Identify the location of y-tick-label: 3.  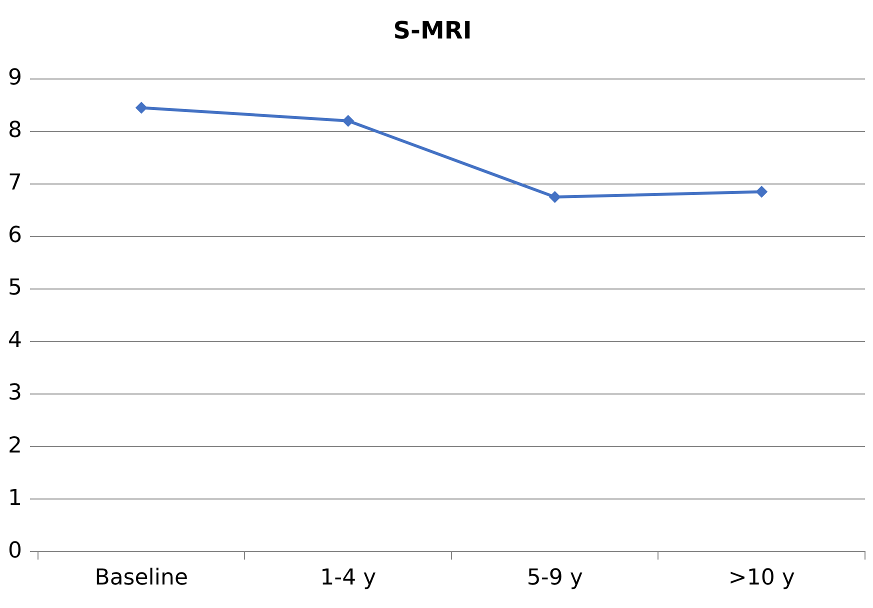
(15, 393).